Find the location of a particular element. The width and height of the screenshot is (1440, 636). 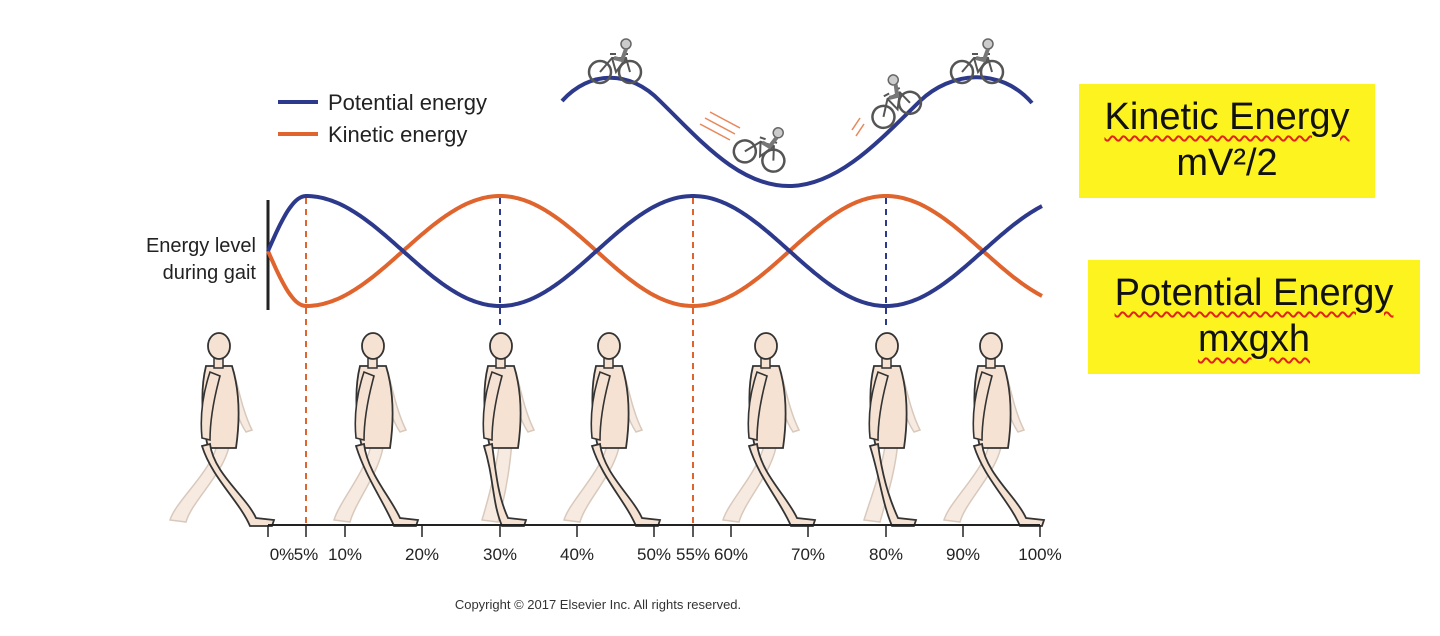

y-axis: Energy level during gait is located at coordinates (208, 255).